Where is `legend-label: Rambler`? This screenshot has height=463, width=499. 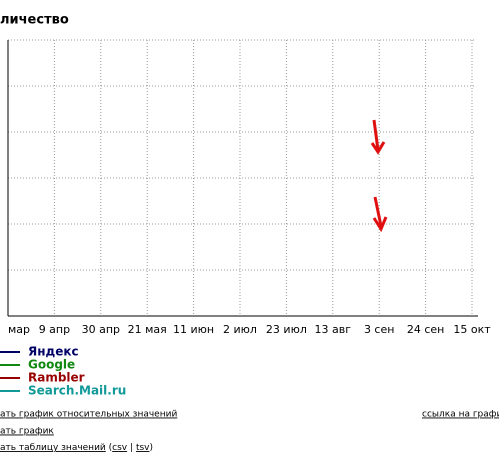 legend-label: Rambler is located at coordinates (56, 378).